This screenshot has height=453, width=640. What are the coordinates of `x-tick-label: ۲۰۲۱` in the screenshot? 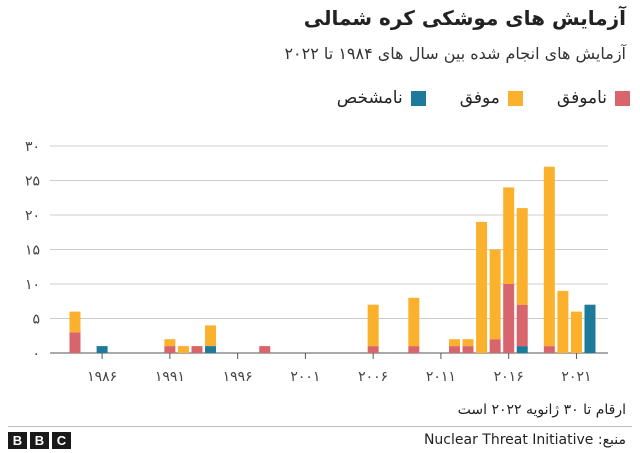 It's located at (576, 377).